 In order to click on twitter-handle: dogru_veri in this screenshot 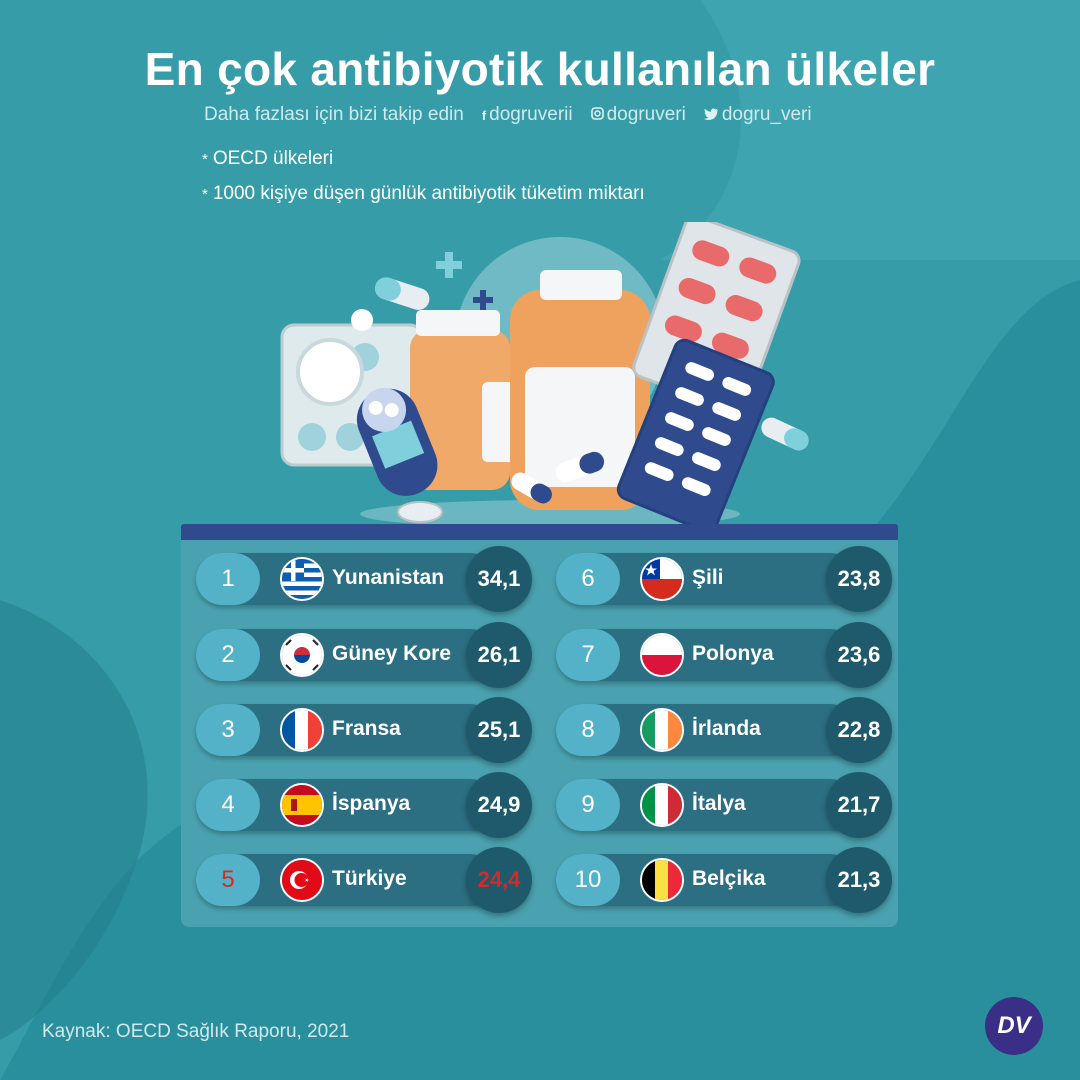, I will do `click(766, 114)`.